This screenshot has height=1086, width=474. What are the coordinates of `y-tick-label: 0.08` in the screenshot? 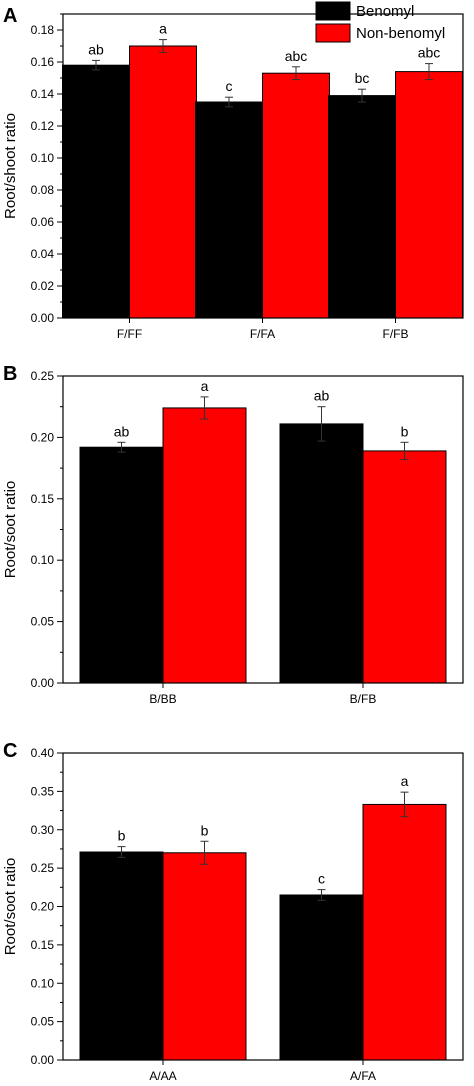 It's located at (43, 190).